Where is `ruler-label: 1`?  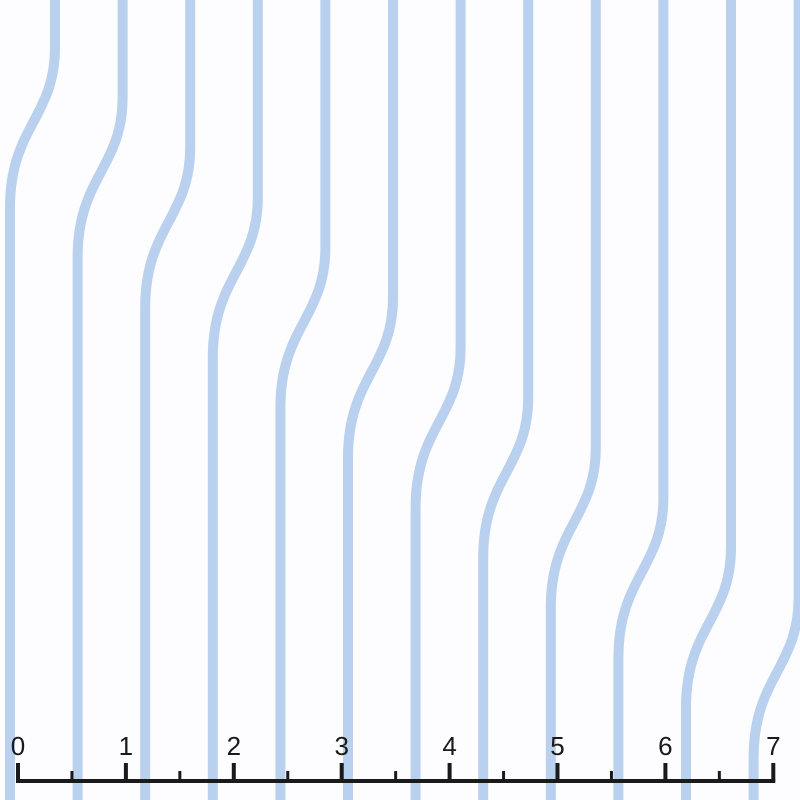
ruler-label: 1 is located at coordinates (126, 746).